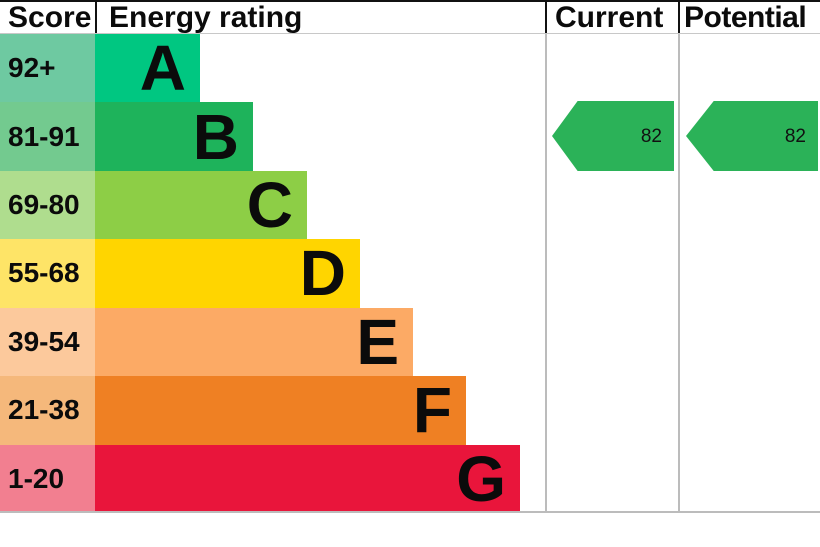  I want to click on band-row-c: 69-80 C, so click(272, 205).